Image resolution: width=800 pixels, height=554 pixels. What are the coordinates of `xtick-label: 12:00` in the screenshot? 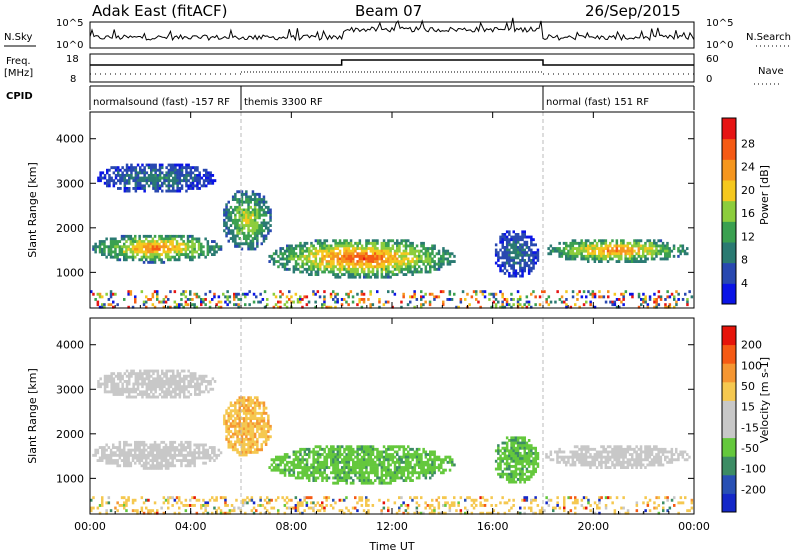 It's located at (392, 526).